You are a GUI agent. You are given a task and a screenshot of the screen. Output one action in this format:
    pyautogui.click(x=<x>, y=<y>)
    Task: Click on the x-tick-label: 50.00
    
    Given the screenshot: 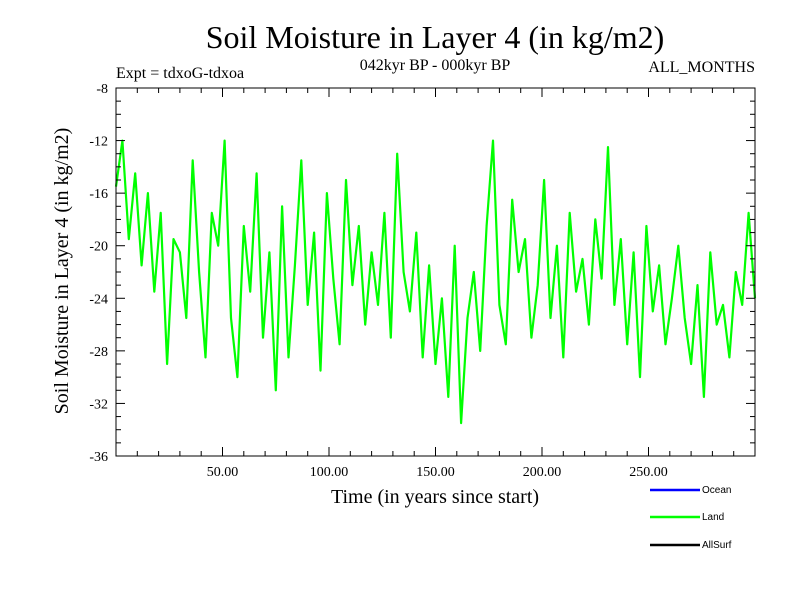 What is the action you would take?
    pyautogui.click(x=223, y=472)
    